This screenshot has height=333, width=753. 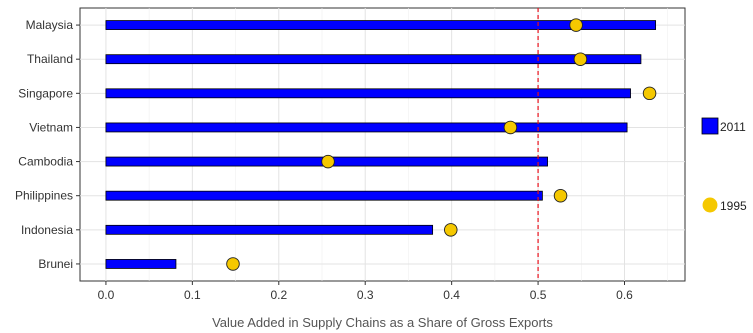 What do you see at coordinates (192, 295) in the screenshot?
I see `x-tick-label: 0.1` at bounding box center [192, 295].